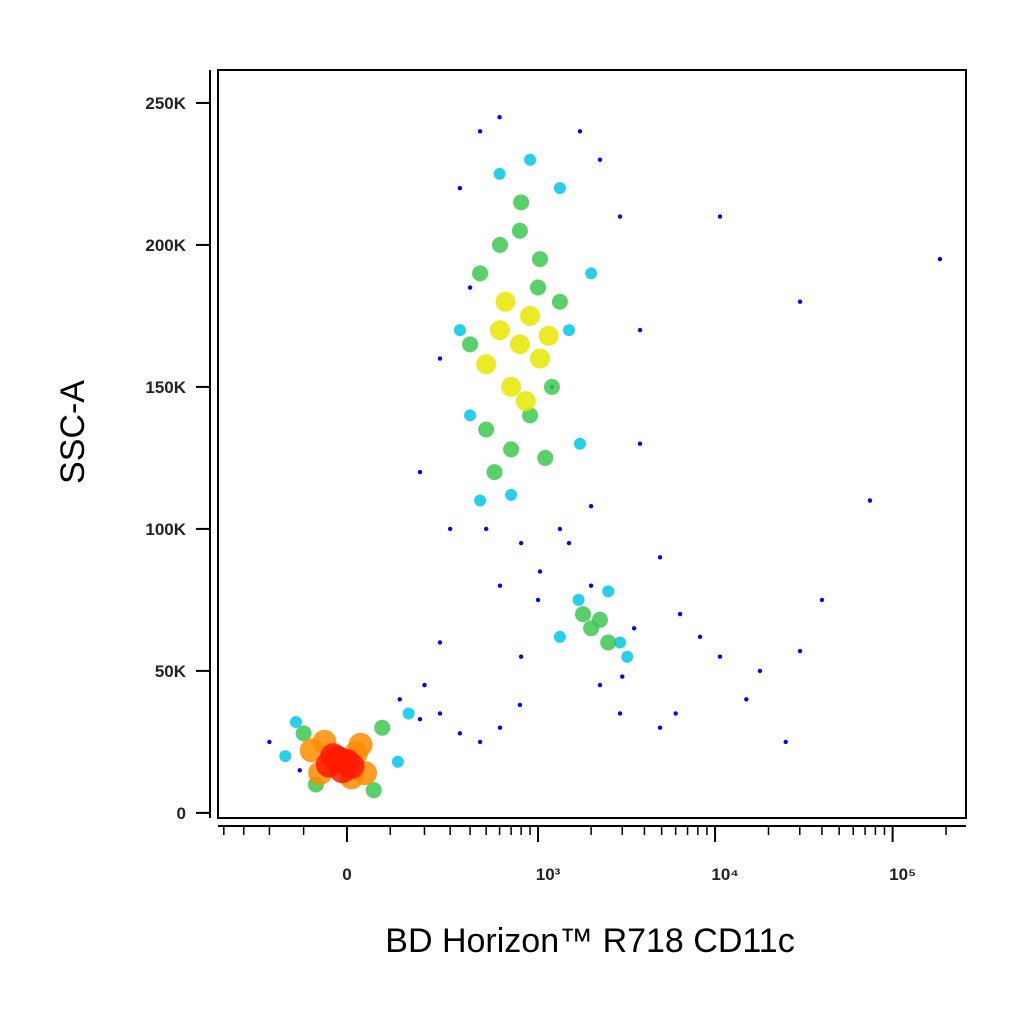 This screenshot has width=1024, height=1024. Describe the element at coordinates (589, 941) in the screenshot. I see `x-axis-title: BD Horizon™ R718 CD11c` at that location.